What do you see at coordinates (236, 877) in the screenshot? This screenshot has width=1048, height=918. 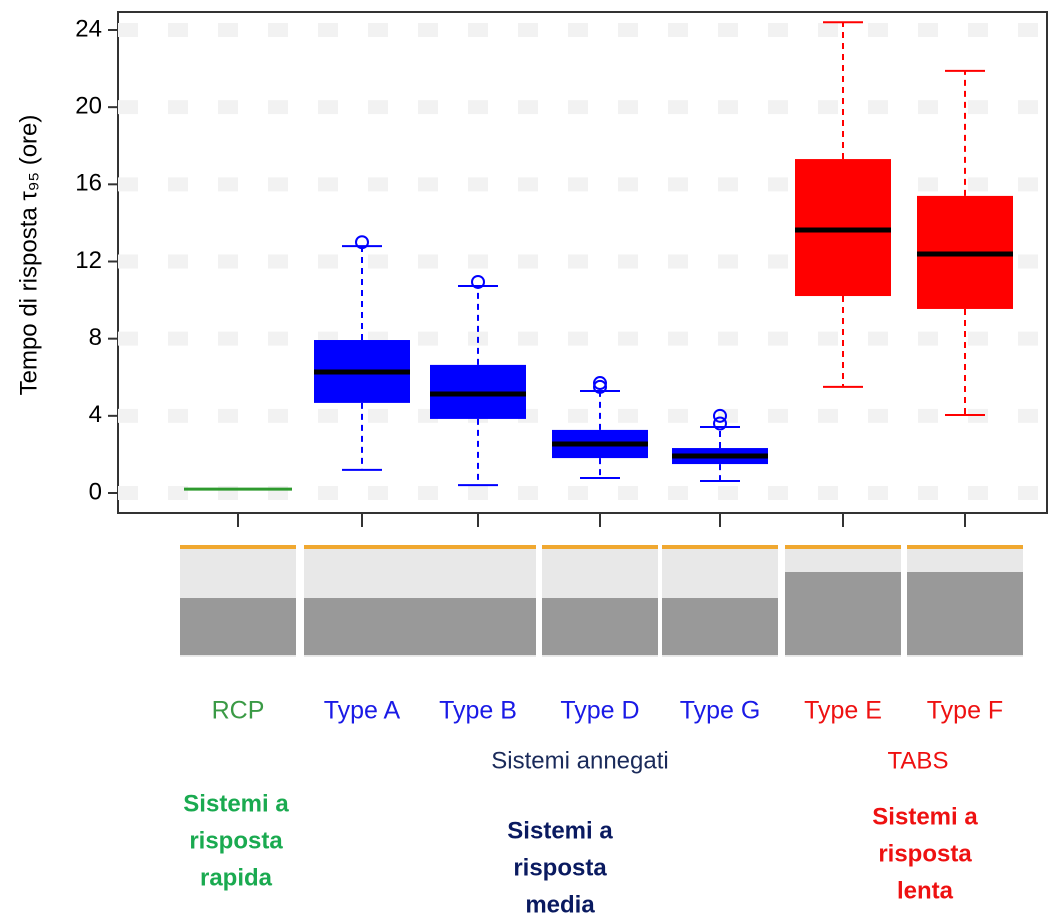 I see `group-label: rapida` at bounding box center [236, 877].